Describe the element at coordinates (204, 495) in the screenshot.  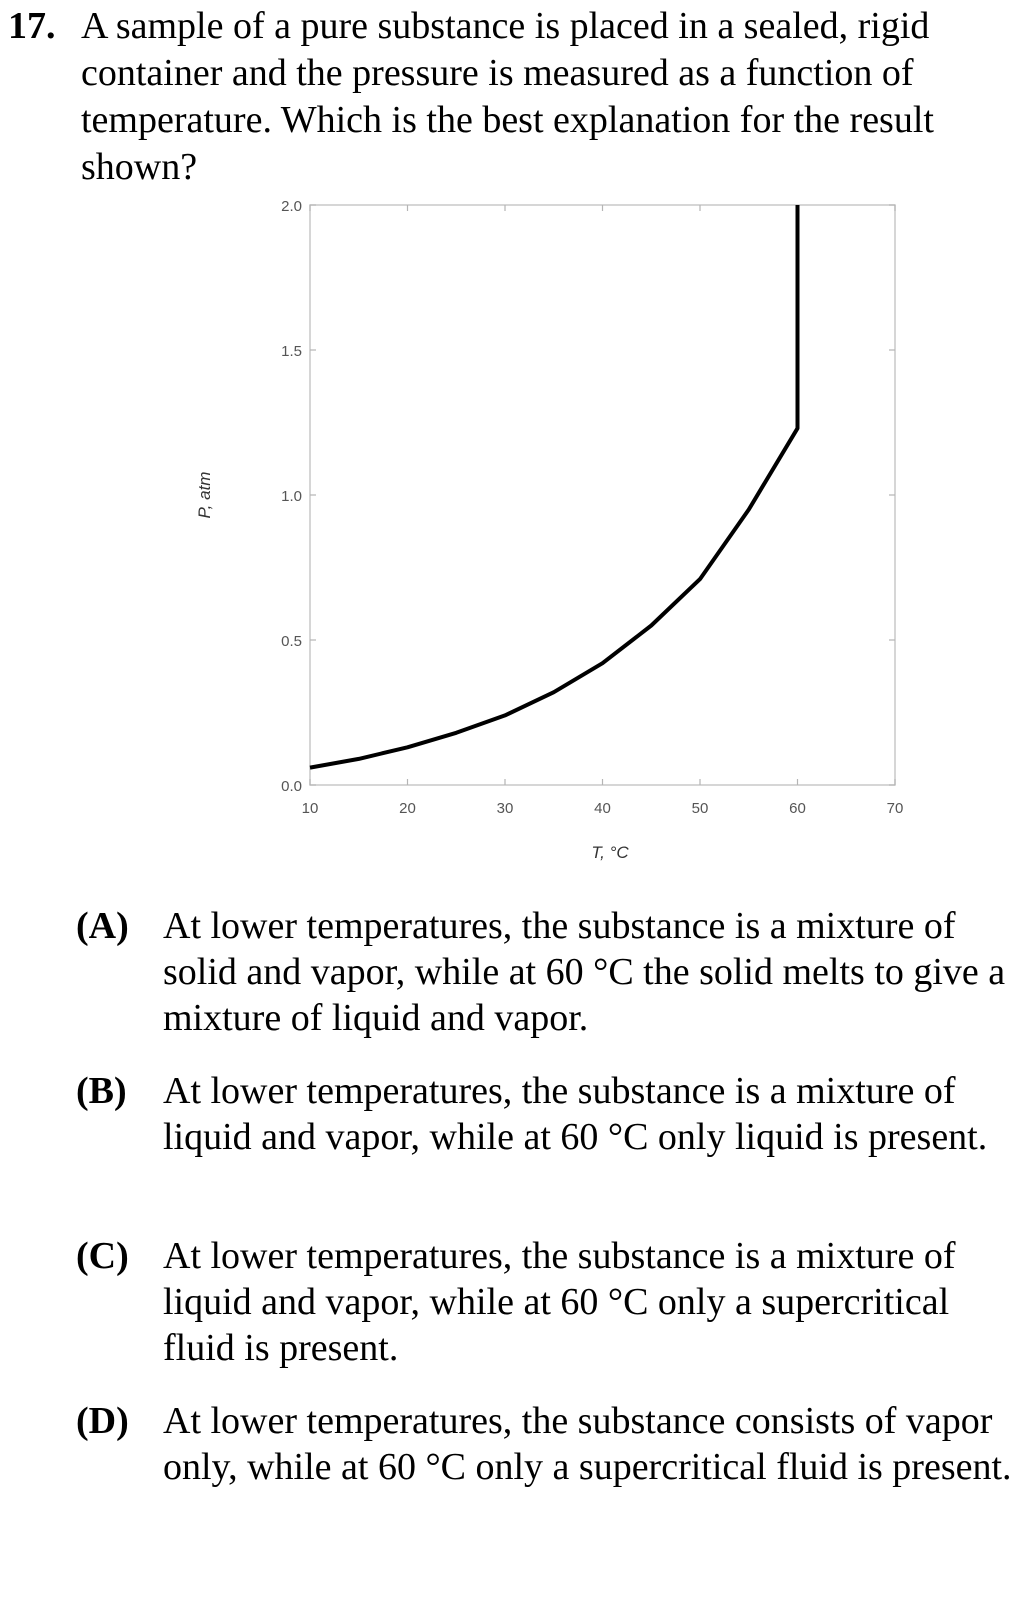
I see `y-axis-label: P, atm` at that location.